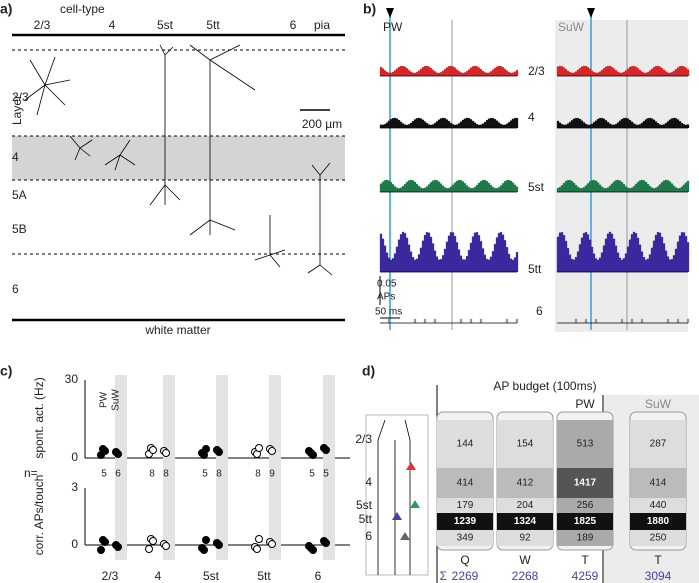 The height and width of the screenshot is (583, 699). Describe the element at coordinates (177, 330) in the screenshot. I see `bottom-label: white matter` at that location.